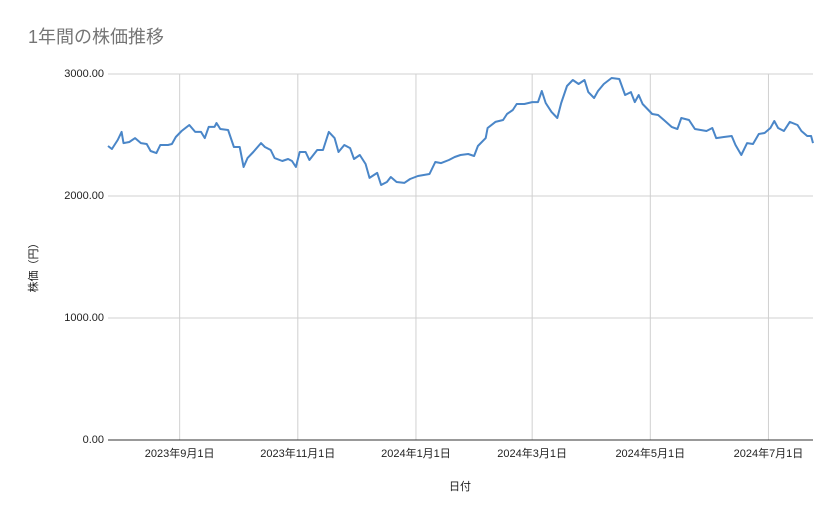 The height and width of the screenshot is (519, 839). Describe the element at coordinates (84, 196) in the screenshot. I see `y-tick-label: 2000.00` at that location.